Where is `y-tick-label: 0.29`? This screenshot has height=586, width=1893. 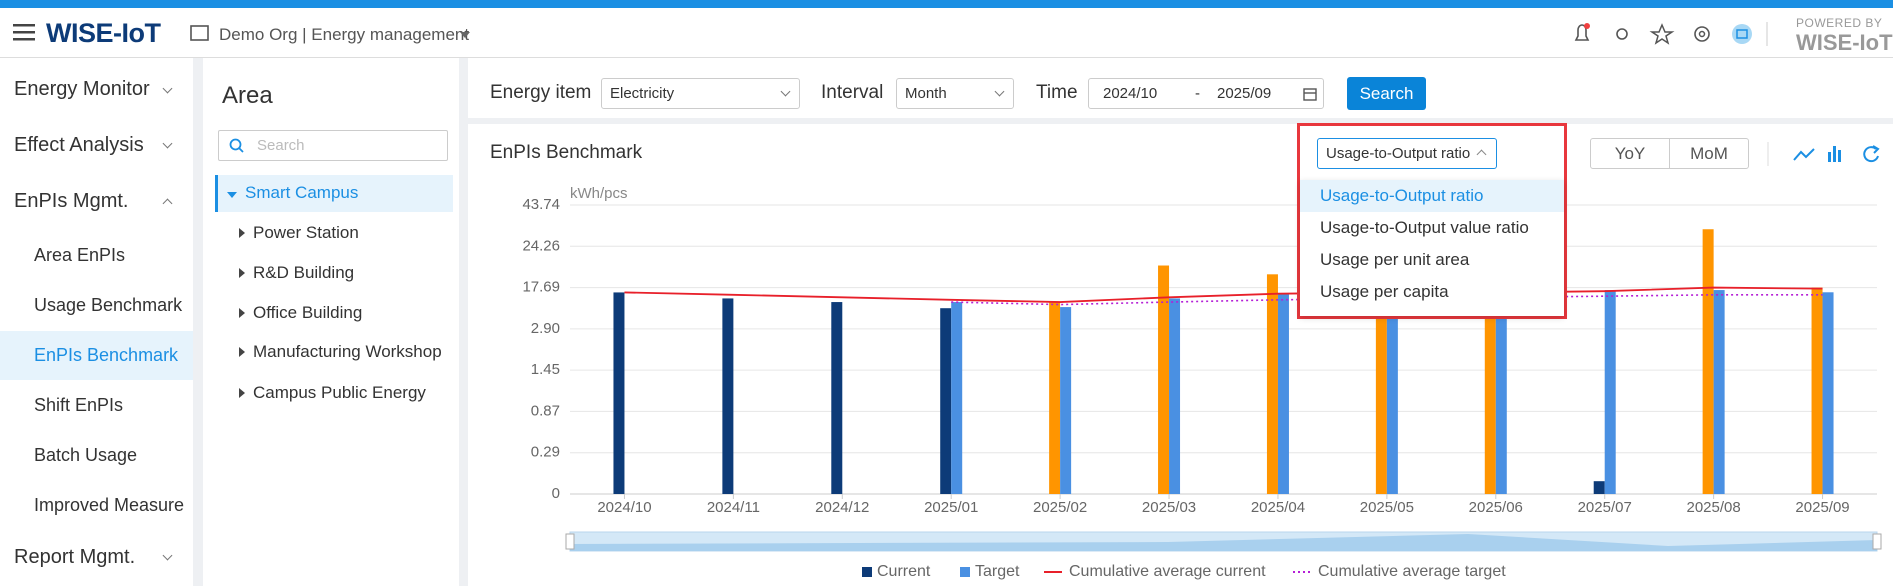
y-tick-label: 0.29 is located at coordinates (545, 452).